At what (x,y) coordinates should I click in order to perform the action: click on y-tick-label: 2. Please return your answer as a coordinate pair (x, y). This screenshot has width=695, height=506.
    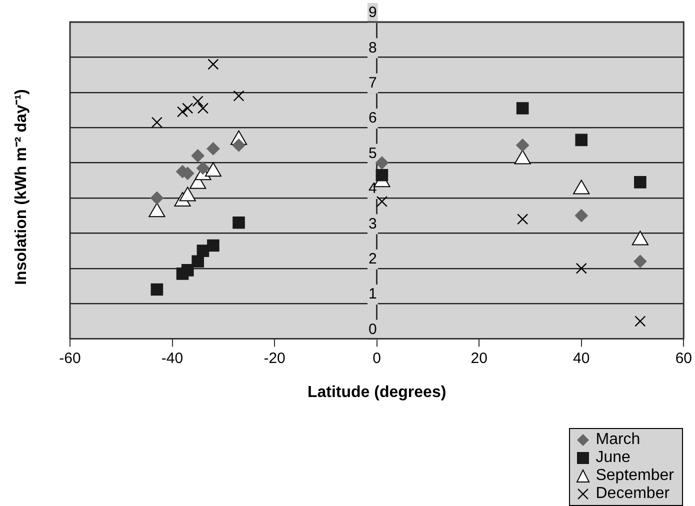
    Looking at the image, I should click on (372, 259).